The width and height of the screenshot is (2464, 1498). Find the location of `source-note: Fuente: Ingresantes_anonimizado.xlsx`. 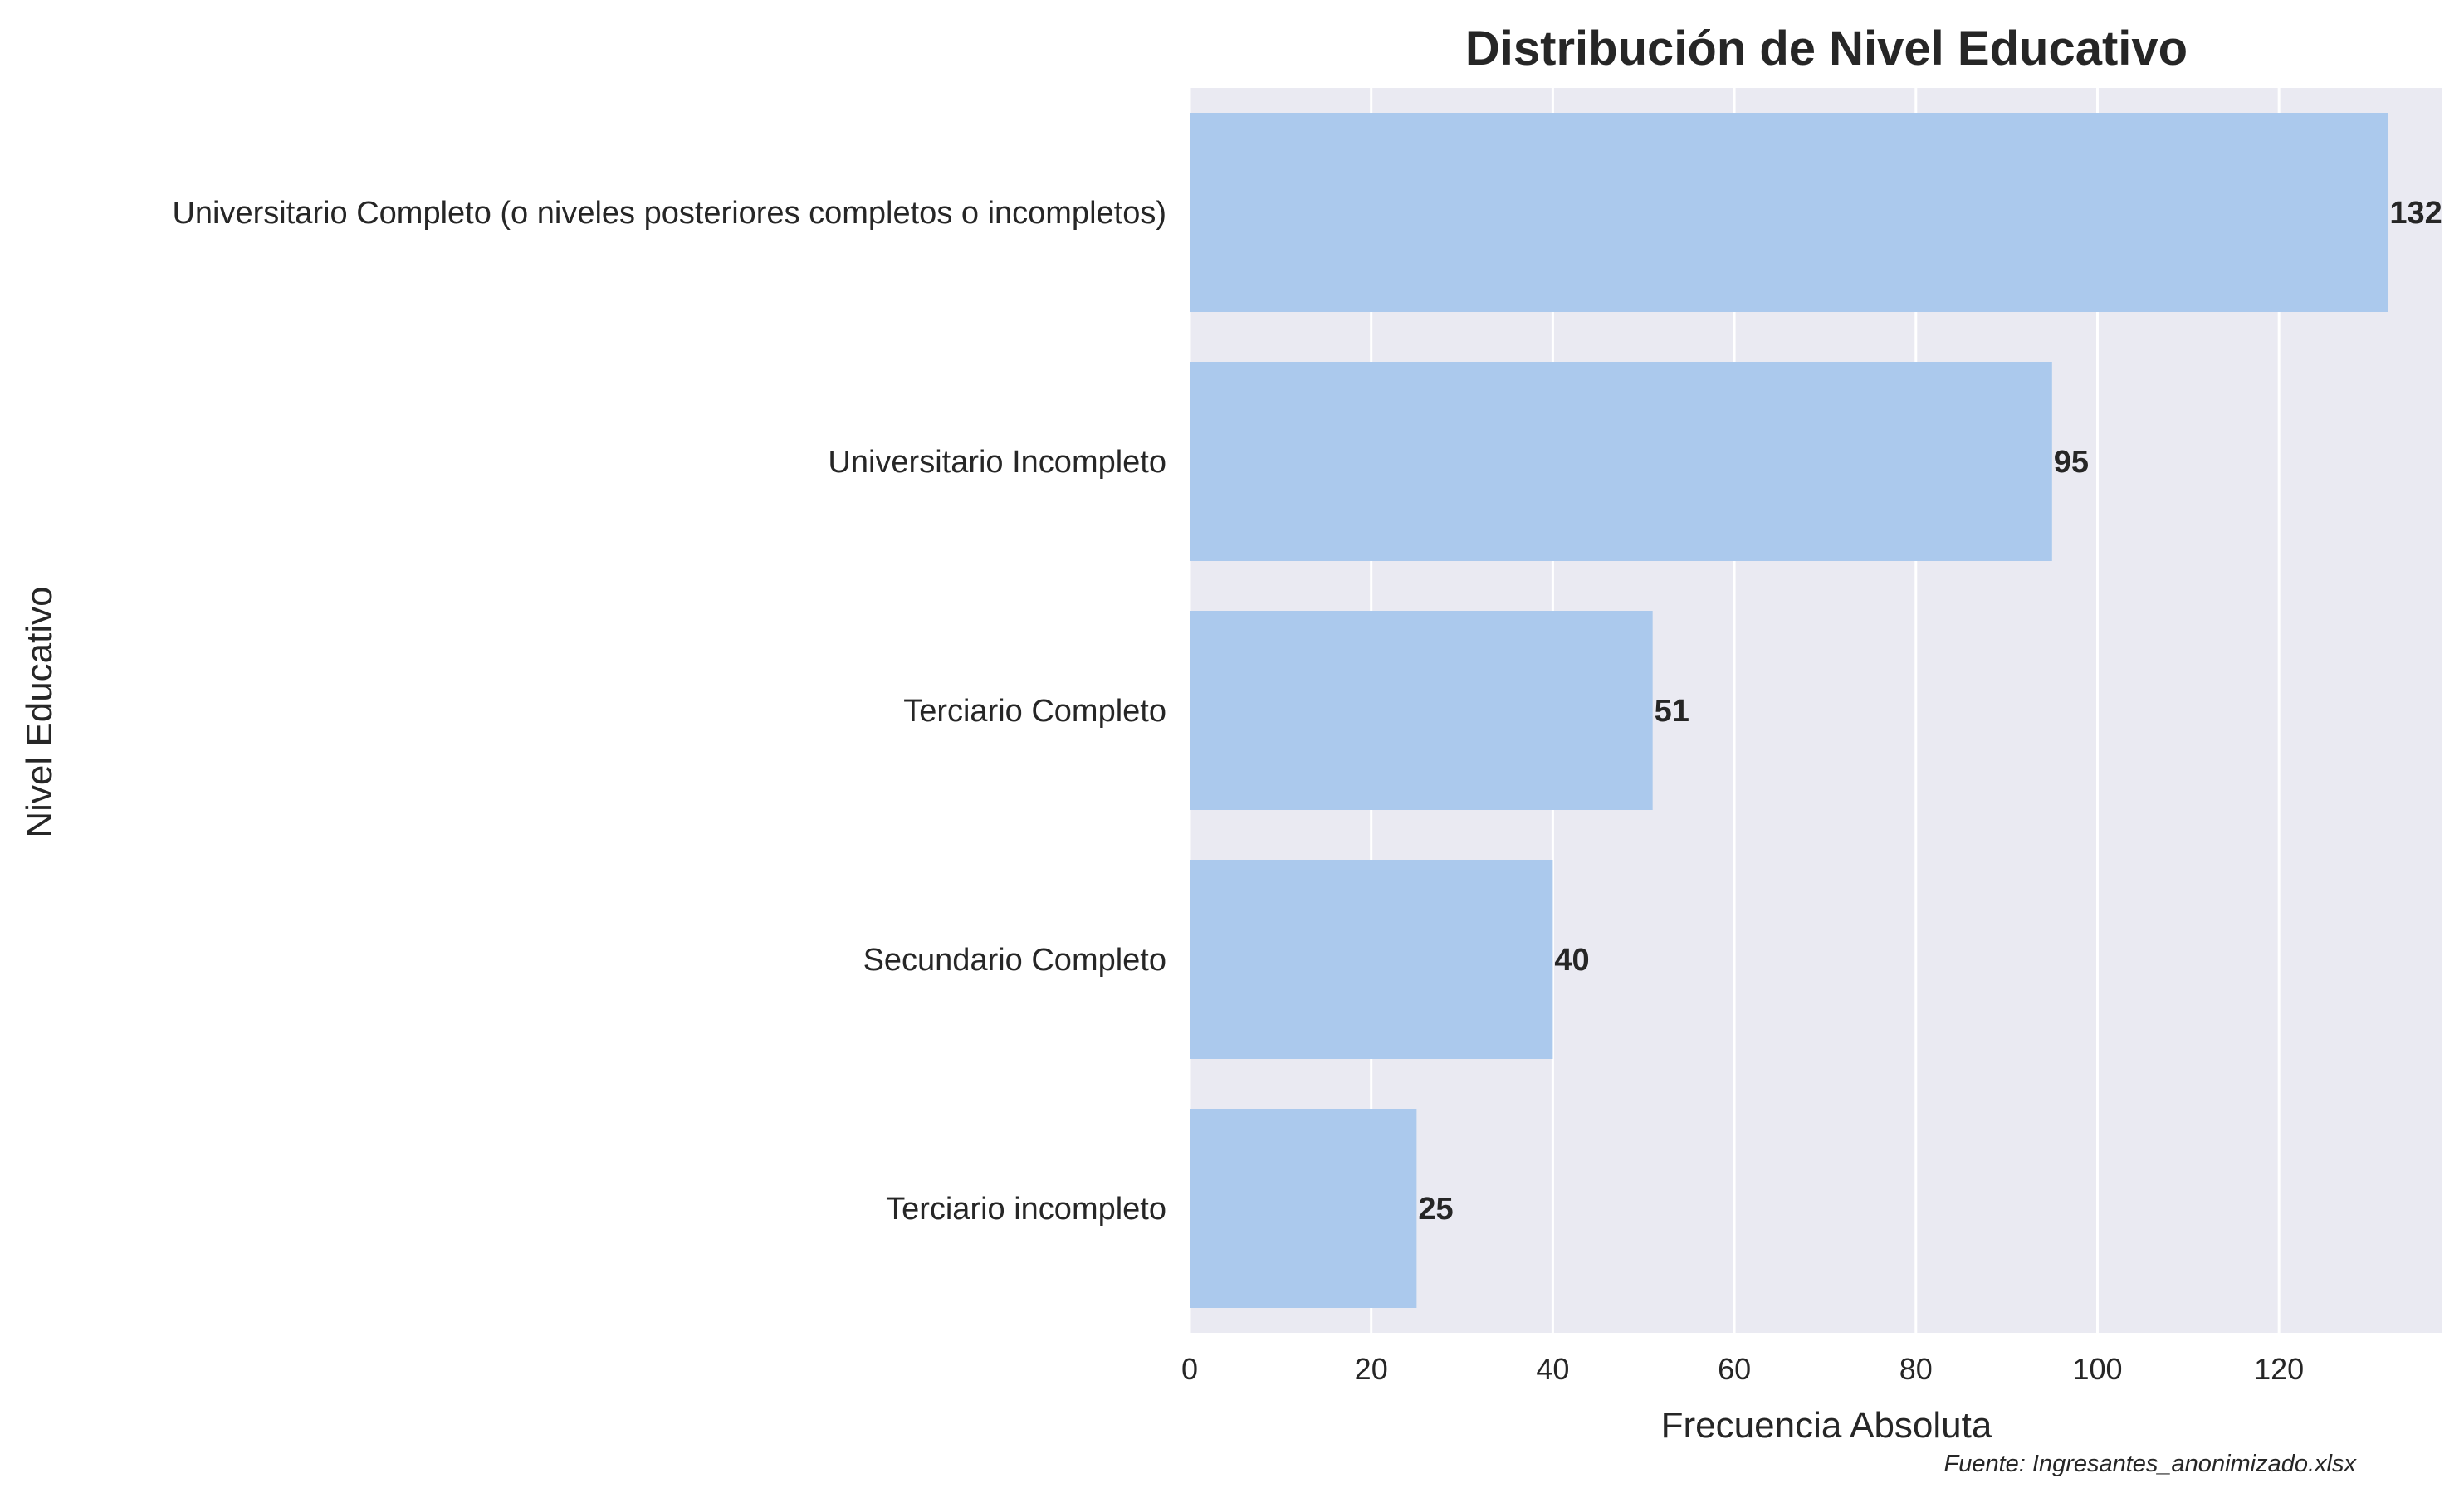

source-note: Fuente: Ingresantes_anonimizado.xlsx is located at coordinates (2150, 1464).